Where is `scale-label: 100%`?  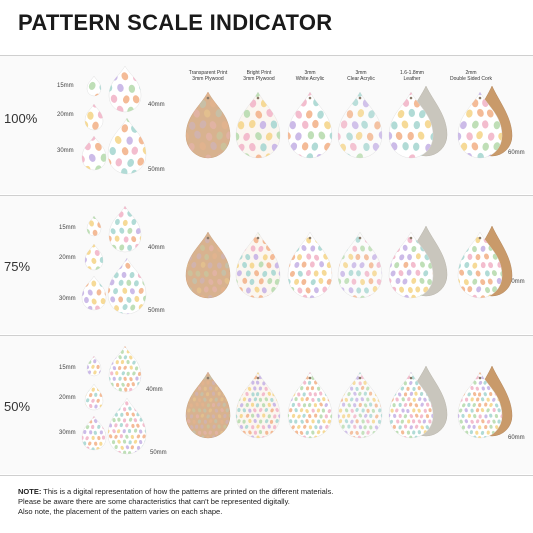 scale-label: 100% is located at coordinates (21, 118).